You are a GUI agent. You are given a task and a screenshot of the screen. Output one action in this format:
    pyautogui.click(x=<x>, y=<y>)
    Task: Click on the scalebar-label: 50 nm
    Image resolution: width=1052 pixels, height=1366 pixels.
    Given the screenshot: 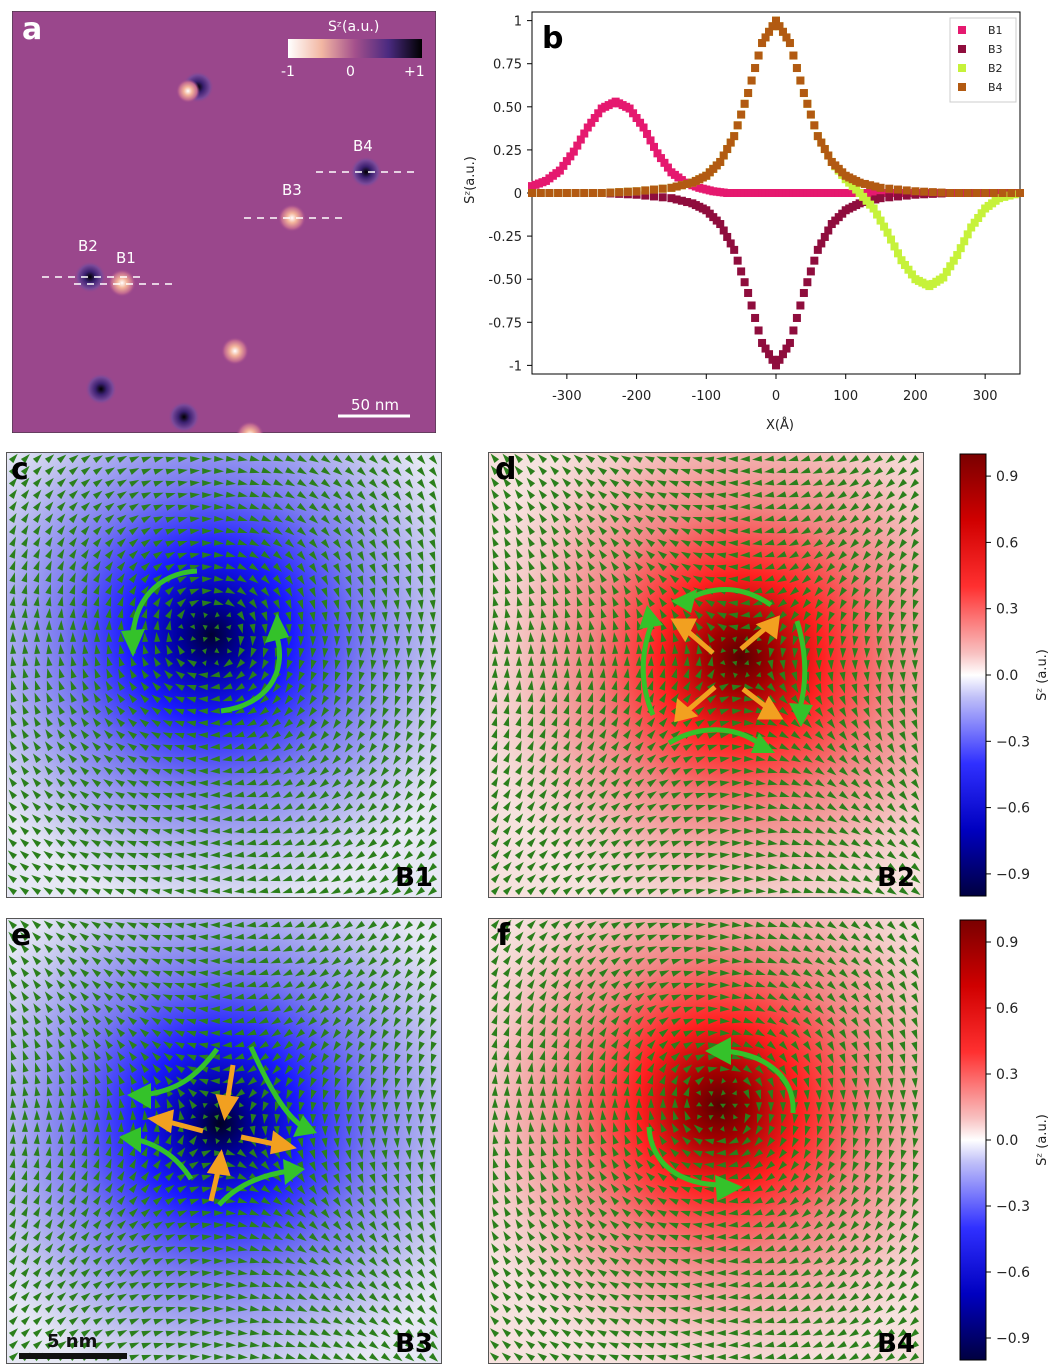 What is the action you would take?
    pyautogui.click(x=375, y=405)
    